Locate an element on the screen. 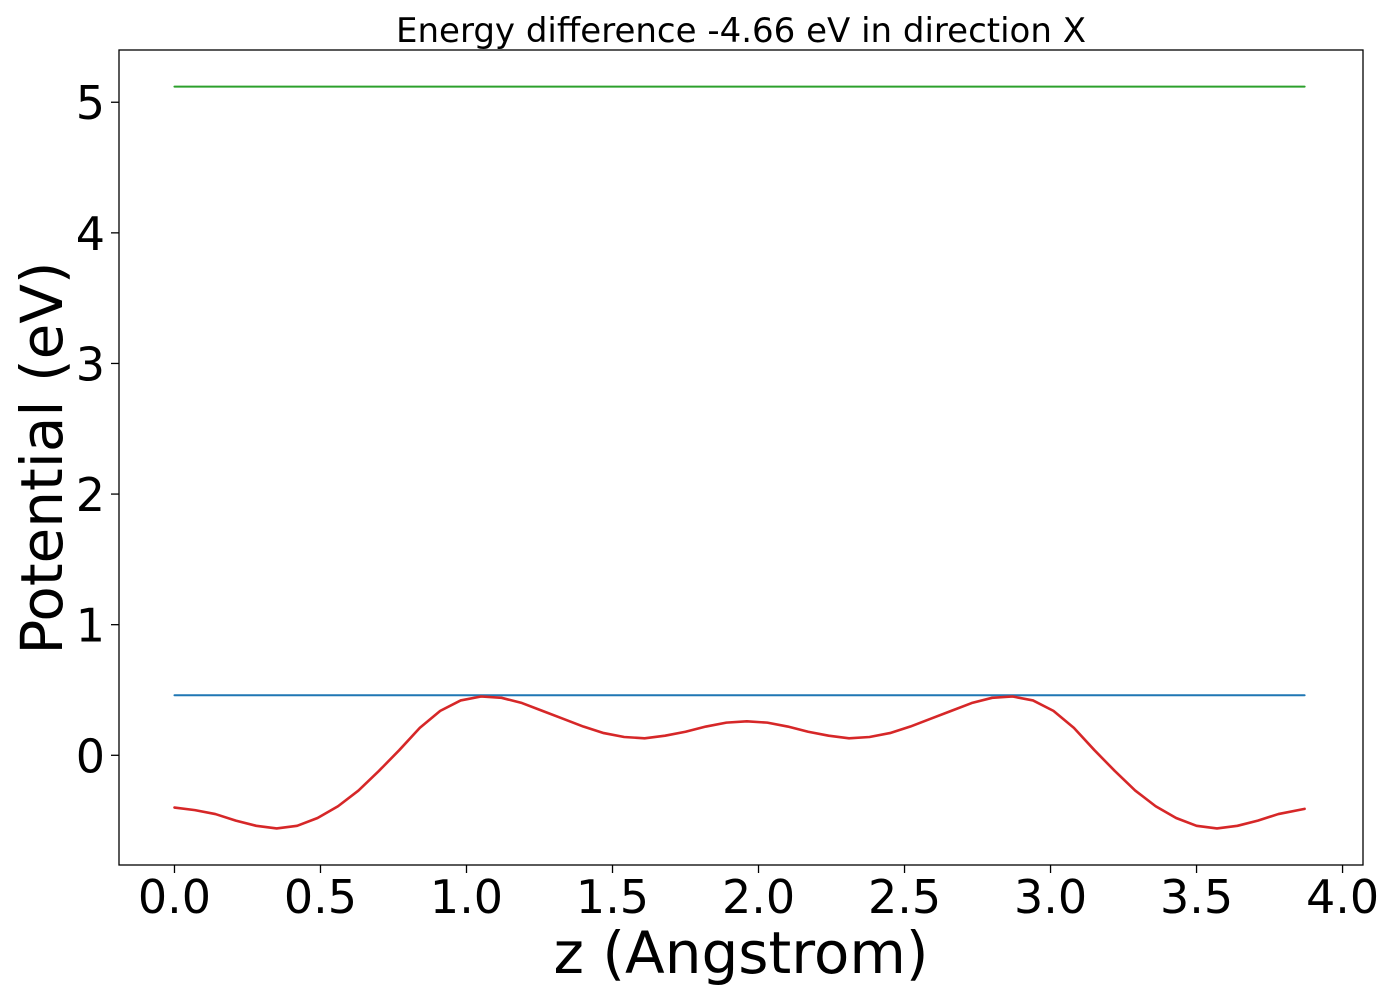 Image resolution: width=1400 pixels, height=1004 pixels. x-tick-label: 3.0 is located at coordinates (1050, 897).